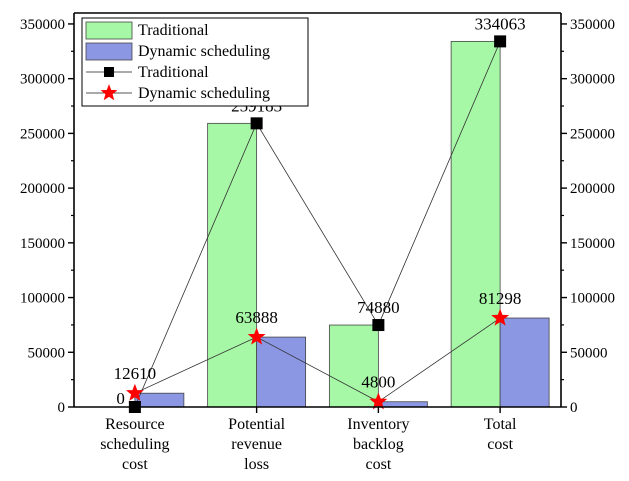 Image resolution: width=629 pixels, height=481 pixels. What do you see at coordinates (256, 424) in the screenshot?
I see `x-category-label: Potential` at bounding box center [256, 424].